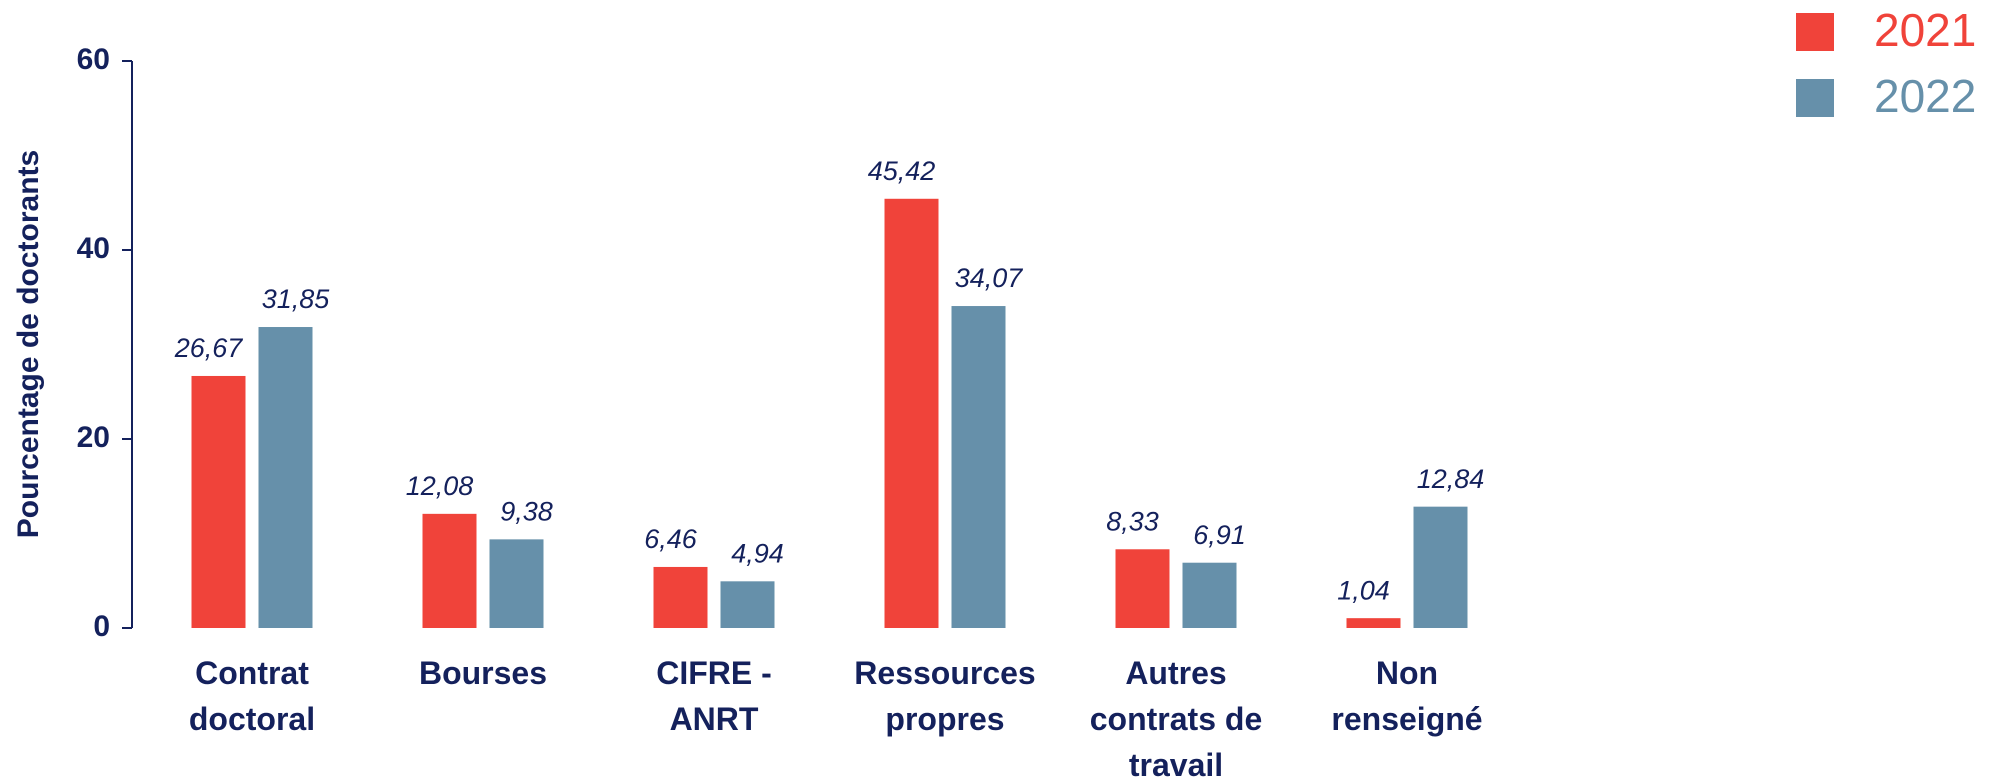 The image size is (1998, 778). What do you see at coordinates (1176, 716) in the screenshot?
I see `x-tick-label: Autres contrats de travail` at bounding box center [1176, 716].